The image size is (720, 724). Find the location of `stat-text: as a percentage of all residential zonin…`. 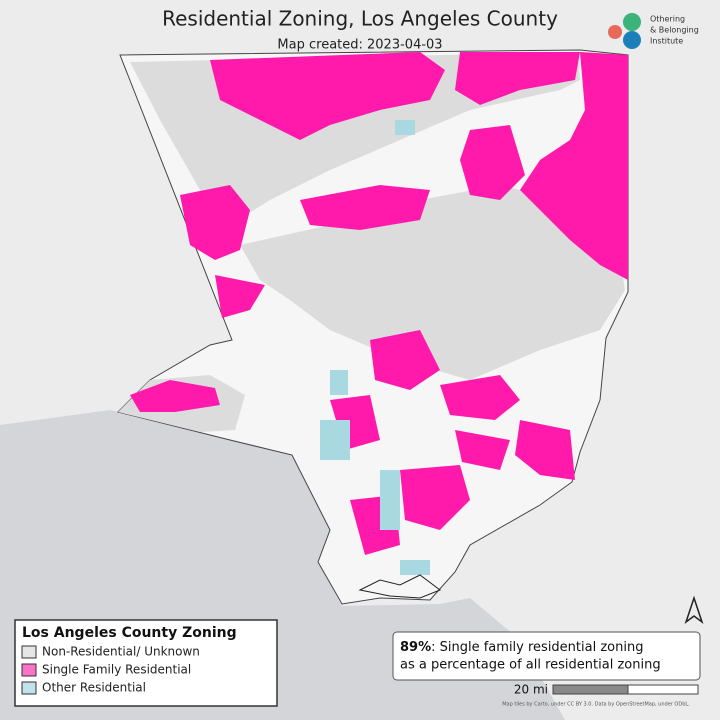

stat-text: as a percentage of all residential zonin… is located at coordinates (530, 665).